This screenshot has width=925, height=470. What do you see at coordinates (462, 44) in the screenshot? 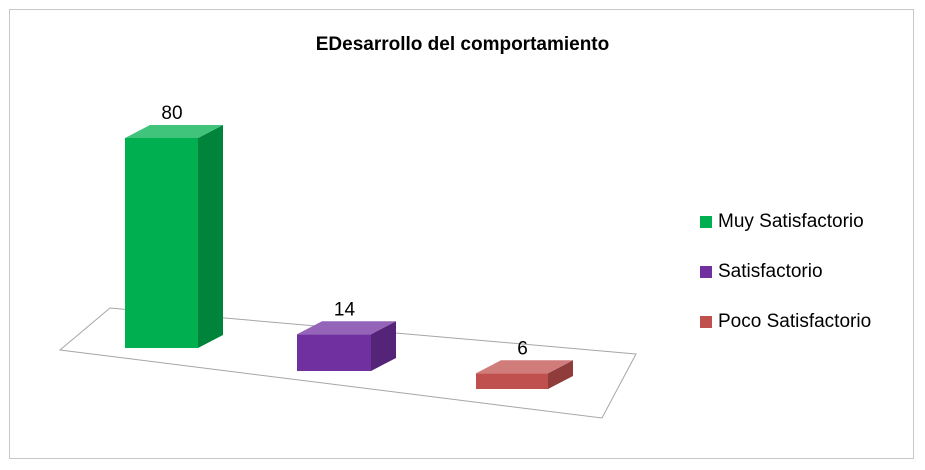
I see `chart-title: EDesarrollo del comportamiento` at bounding box center [462, 44].